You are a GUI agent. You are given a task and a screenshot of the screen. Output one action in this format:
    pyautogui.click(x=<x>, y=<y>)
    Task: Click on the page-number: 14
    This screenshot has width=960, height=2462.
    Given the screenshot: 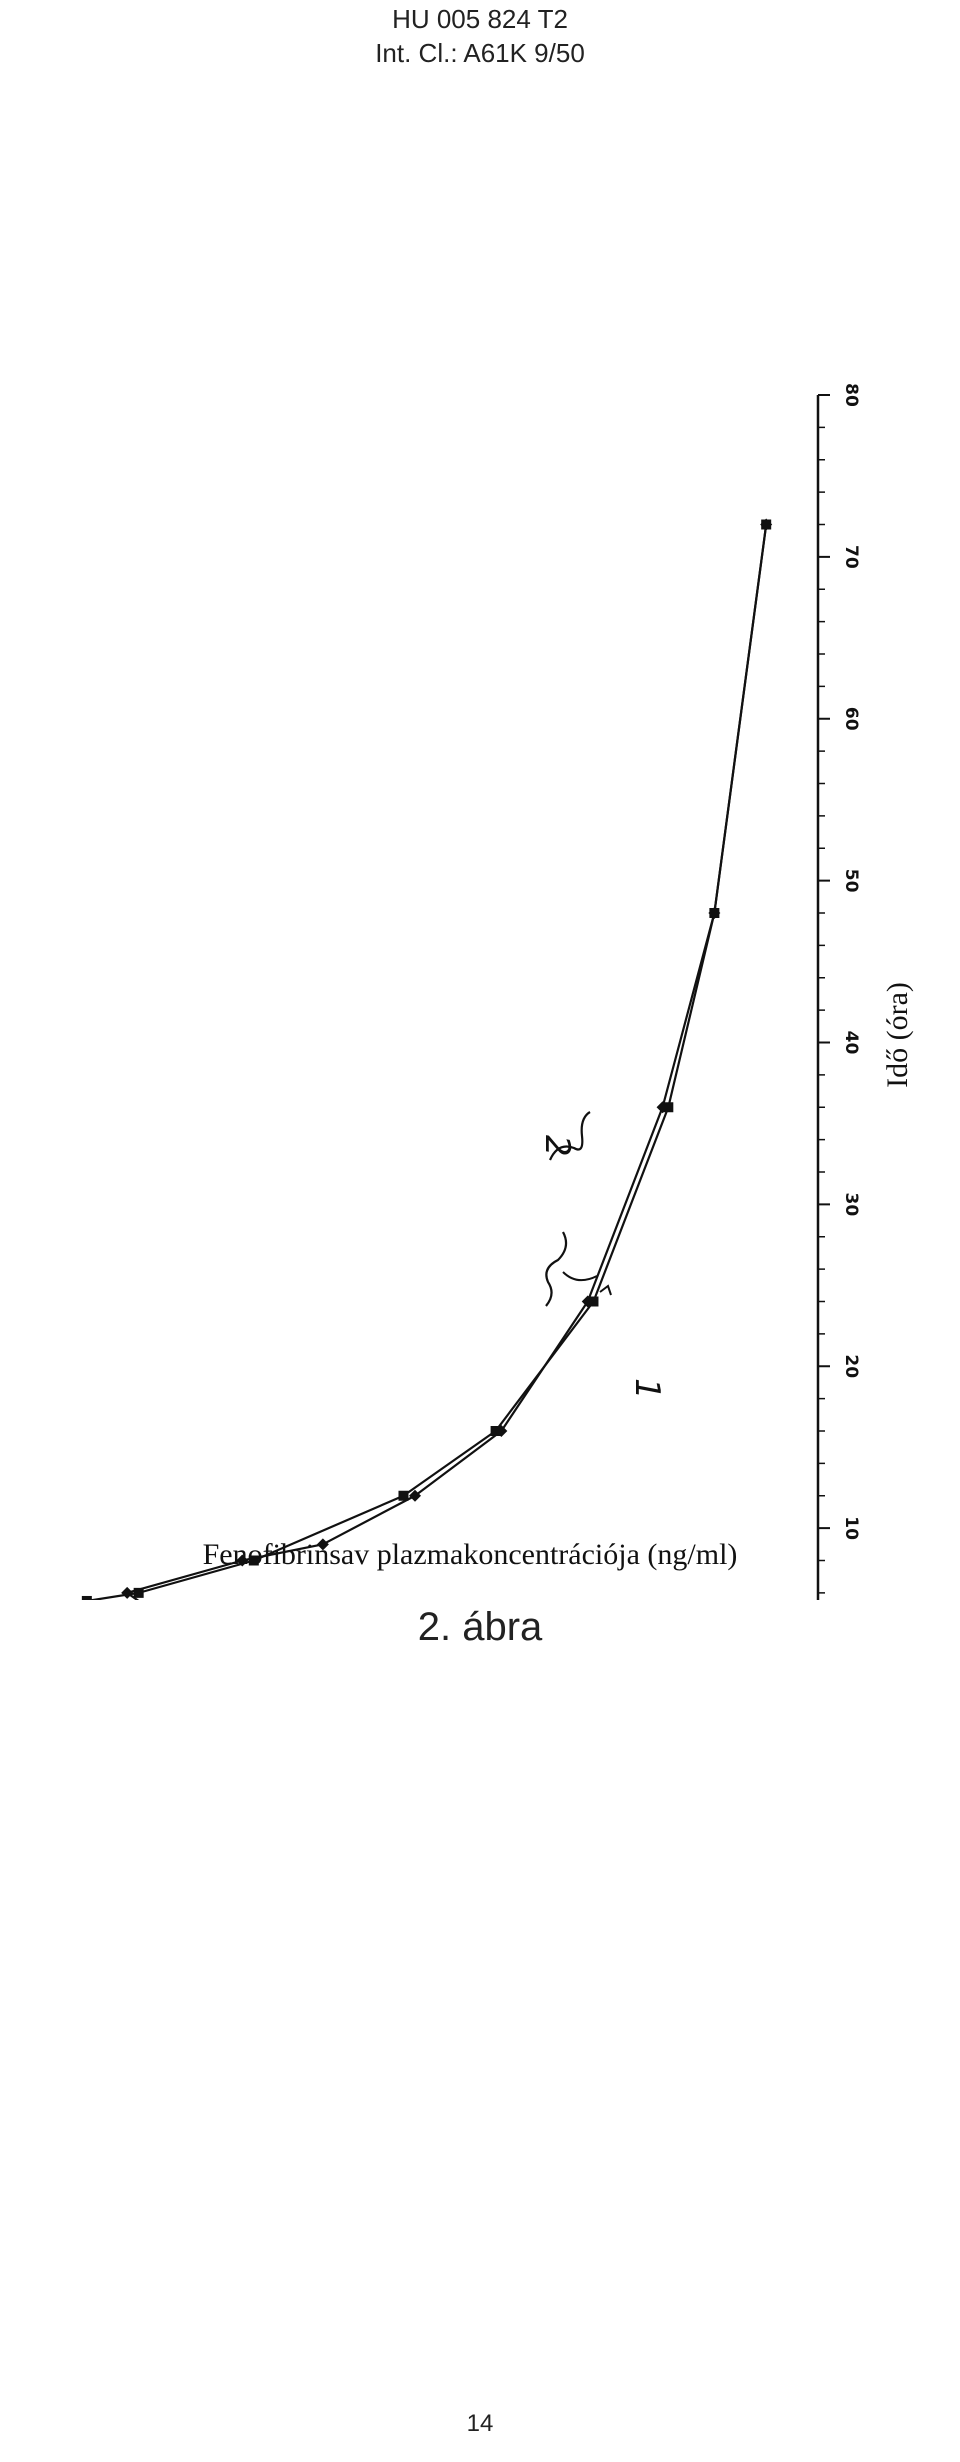 What is the action you would take?
    pyautogui.click(x=480, y=2423)
    